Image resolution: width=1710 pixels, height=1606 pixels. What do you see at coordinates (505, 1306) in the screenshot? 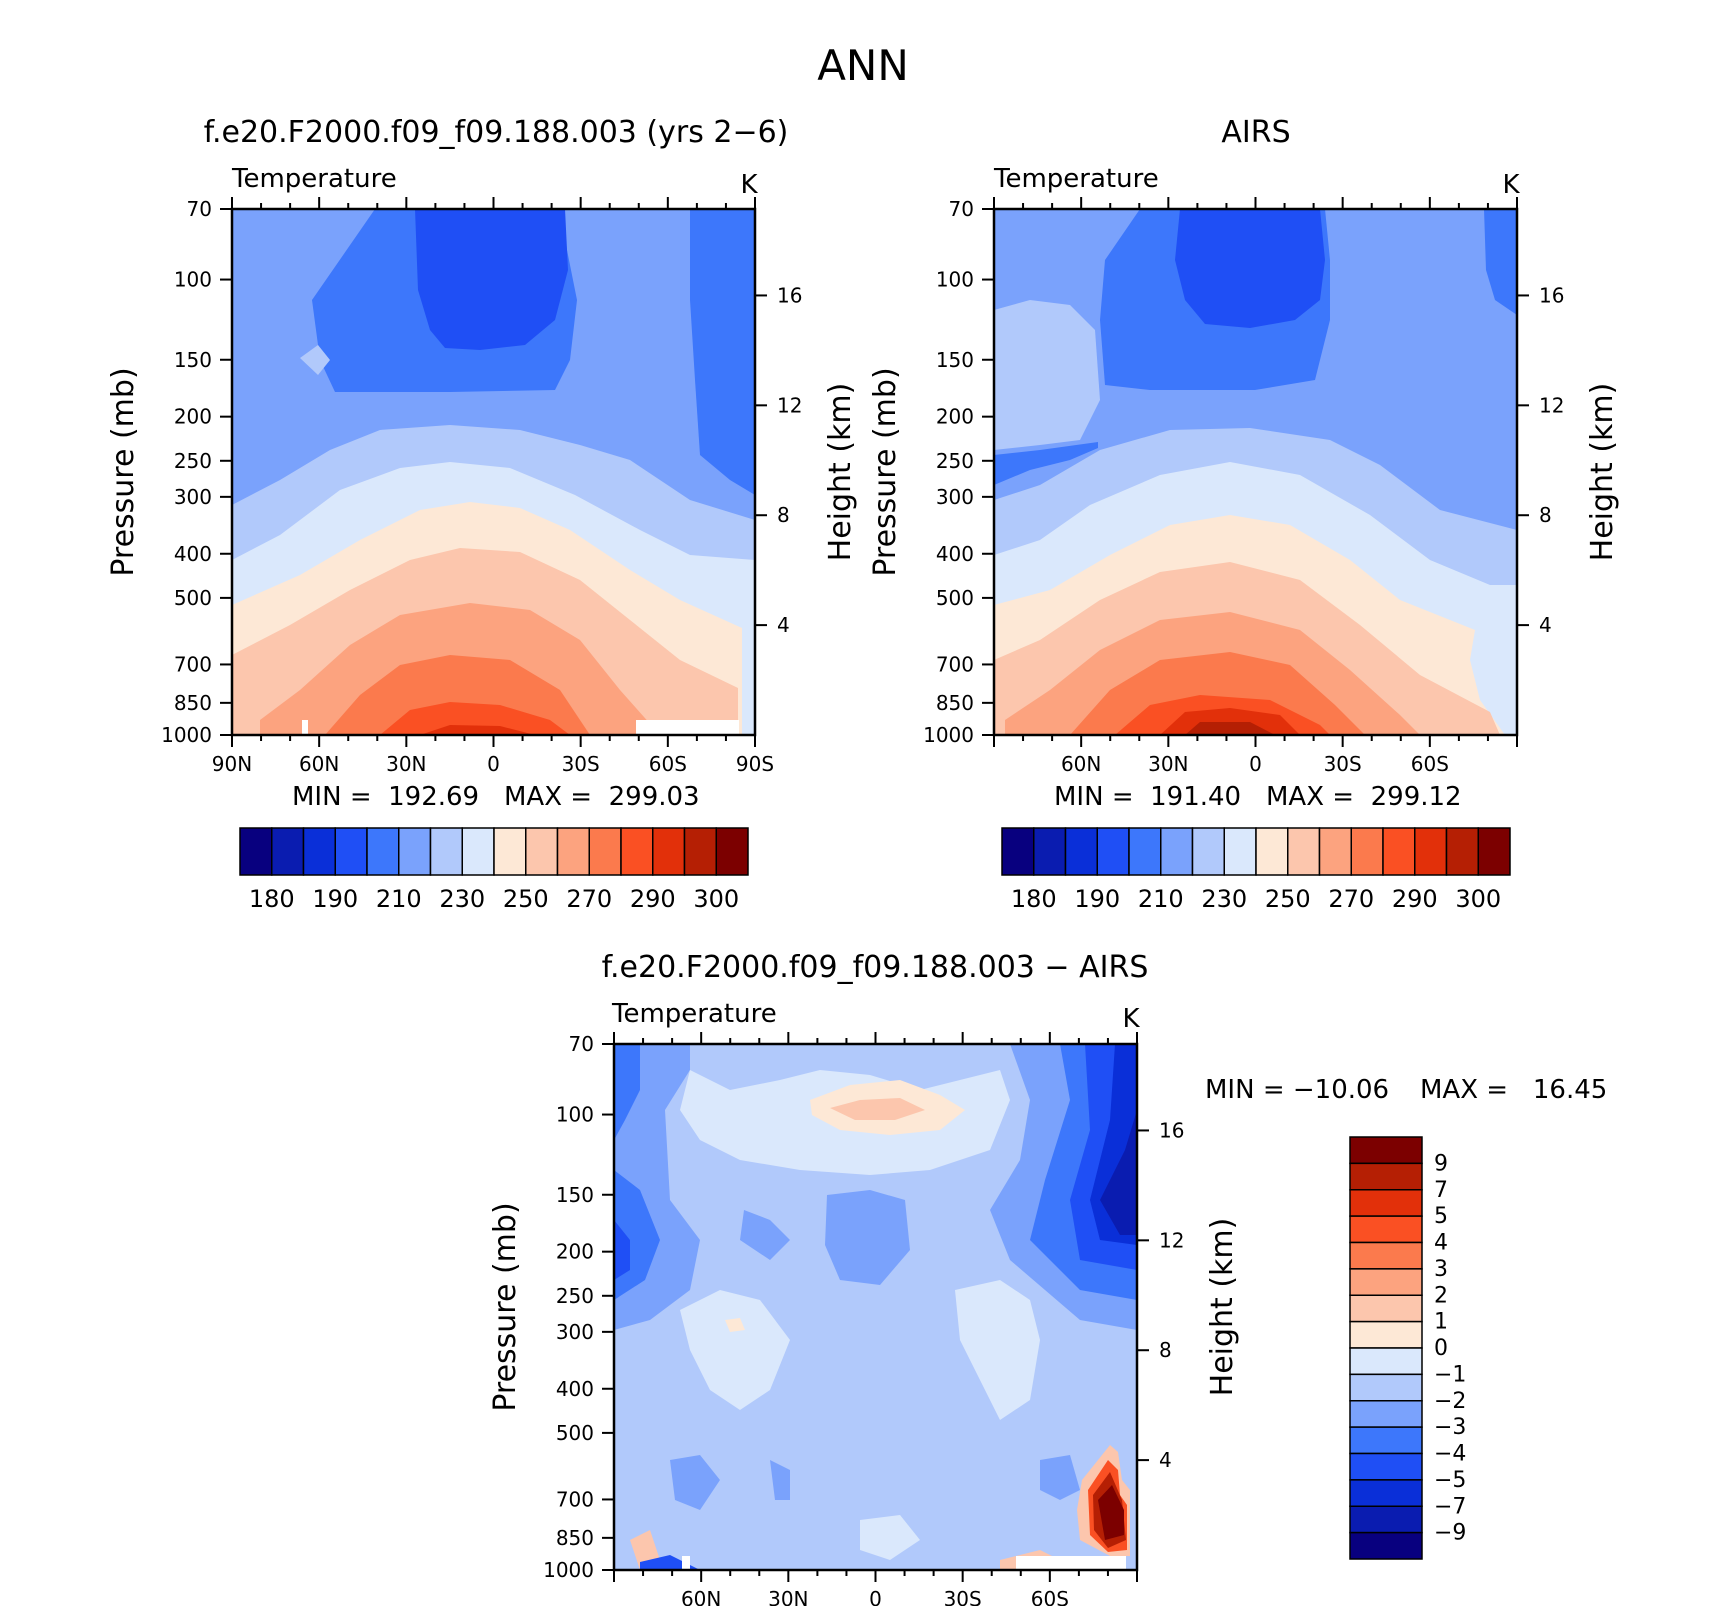
I see `panel-diff-ylabel: Pressure (mb)` at bounding box center [505, 1306].